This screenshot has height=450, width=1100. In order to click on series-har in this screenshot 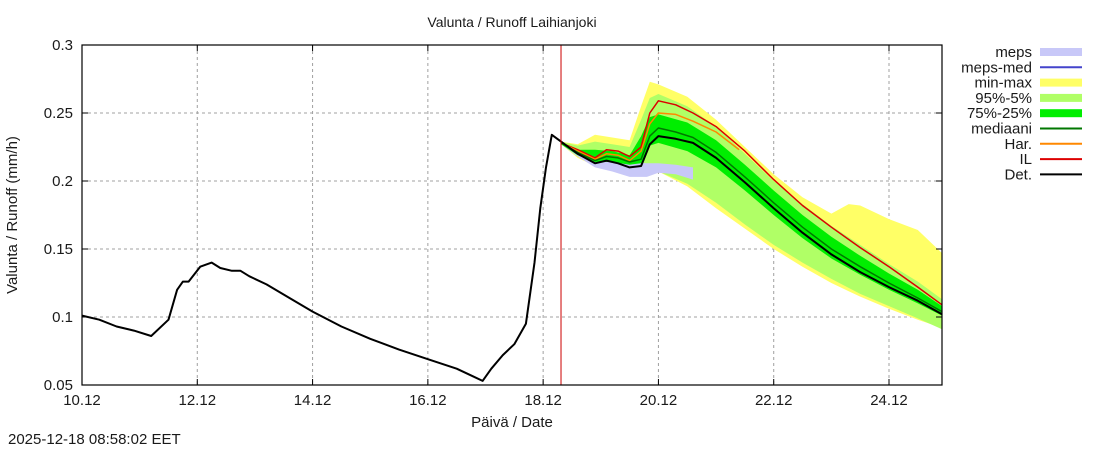, I will do `click(650, 137)`.